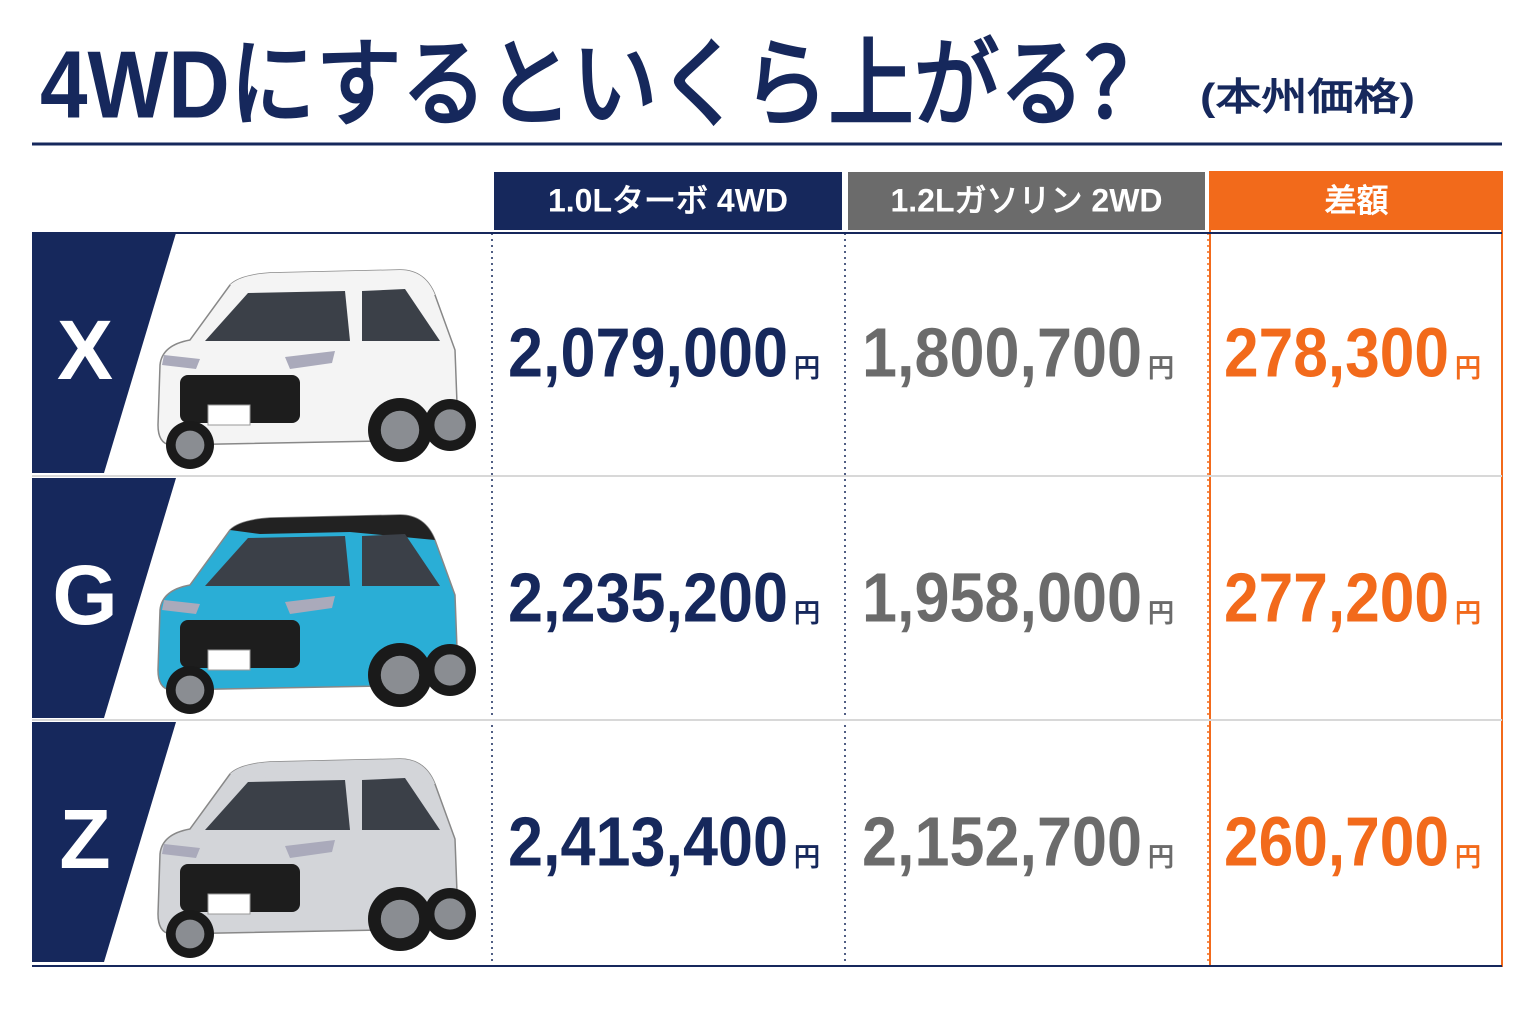 Image resolution: width=1536 pixels, height=1024 pixels. What do you see at coordinates (1307, 98) in the screenshot?
I see `note: (本州価格)` at bounding box center [1307, 98].